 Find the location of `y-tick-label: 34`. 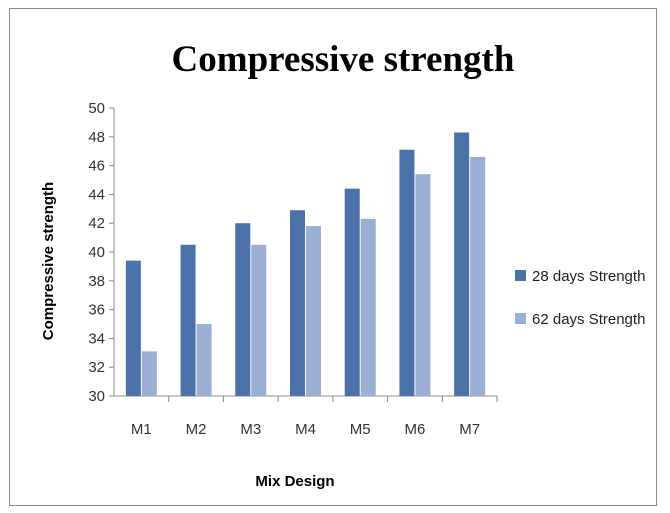

y-tick-label: 34 is located at coordinates (96, 338).